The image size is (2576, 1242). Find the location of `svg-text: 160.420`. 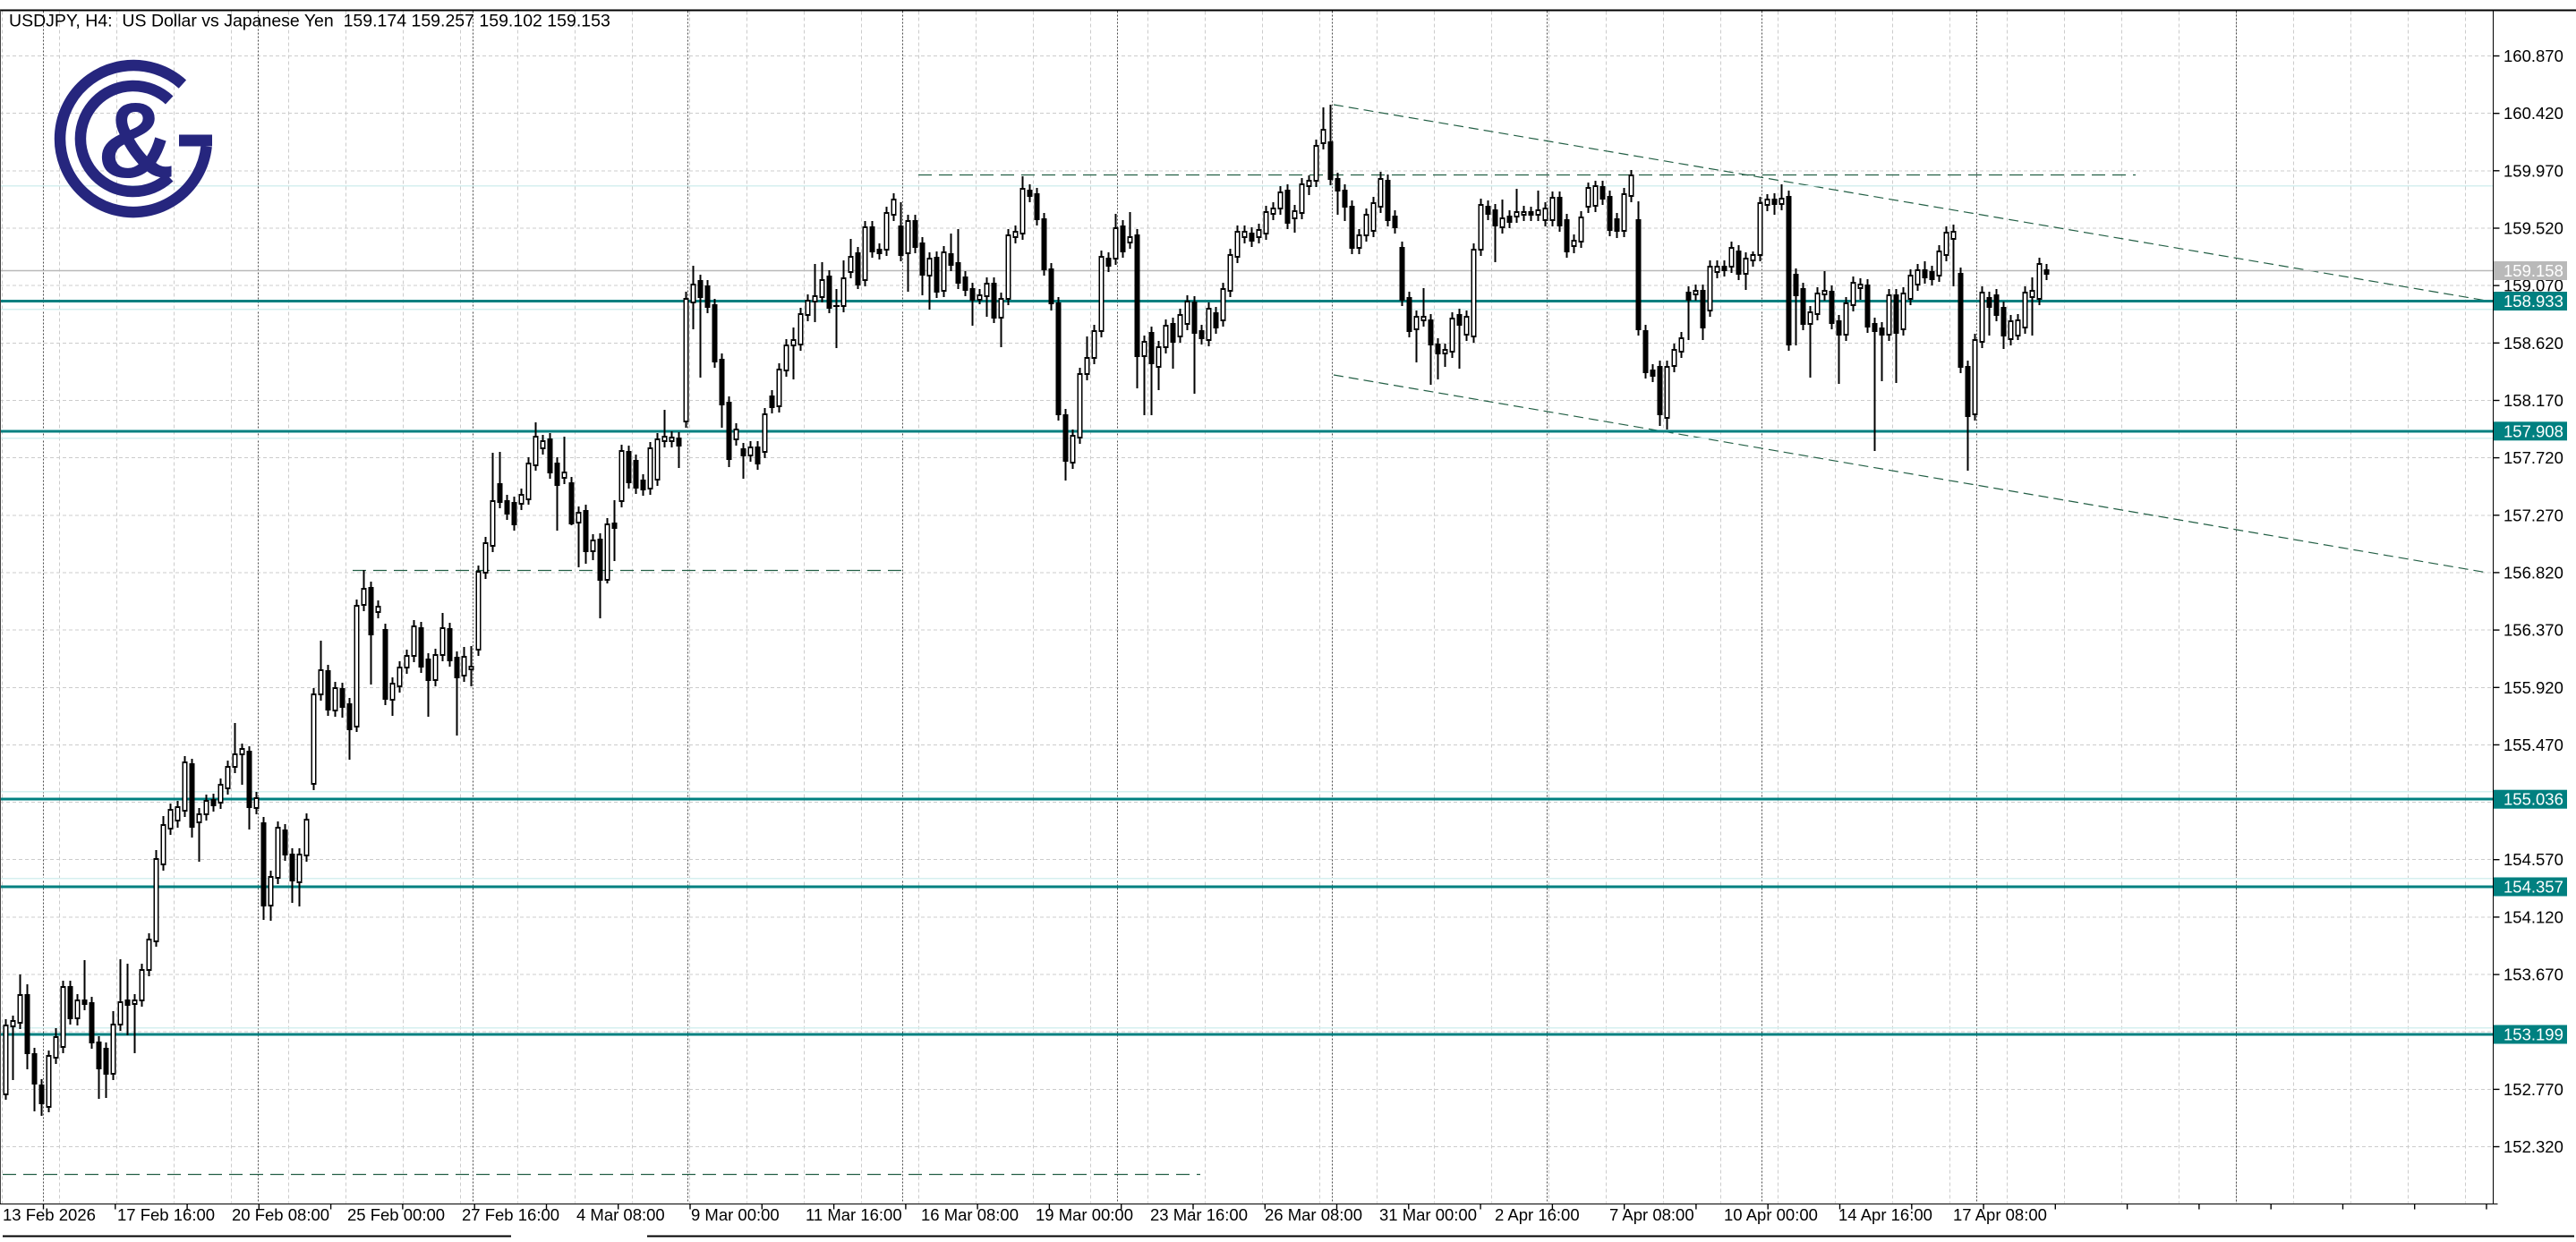

svg-text: 160.420 is located at coordinates (2533, 114).